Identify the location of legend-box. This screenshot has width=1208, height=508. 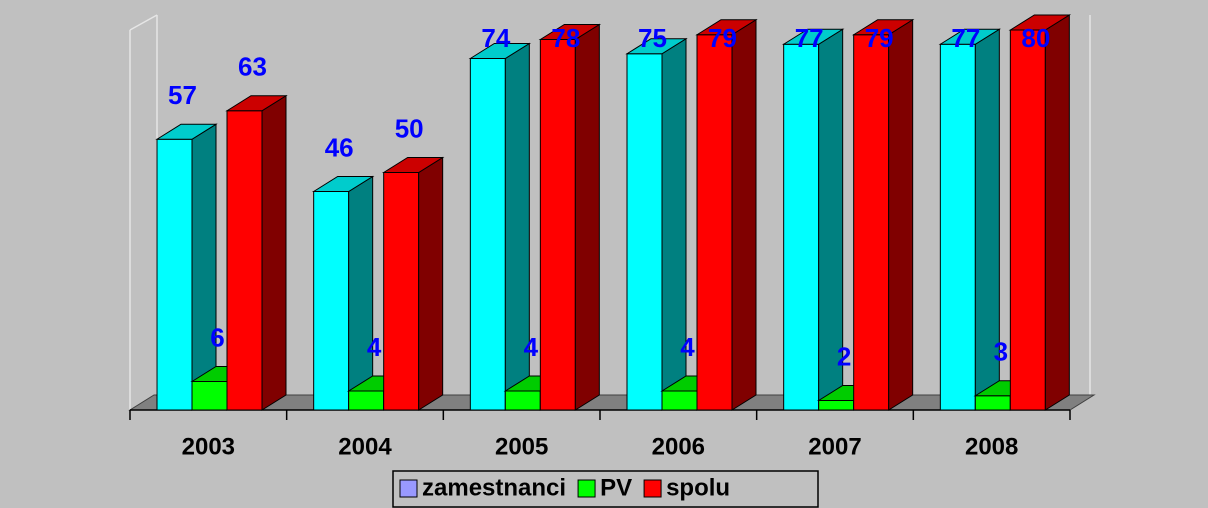
(605, 489).